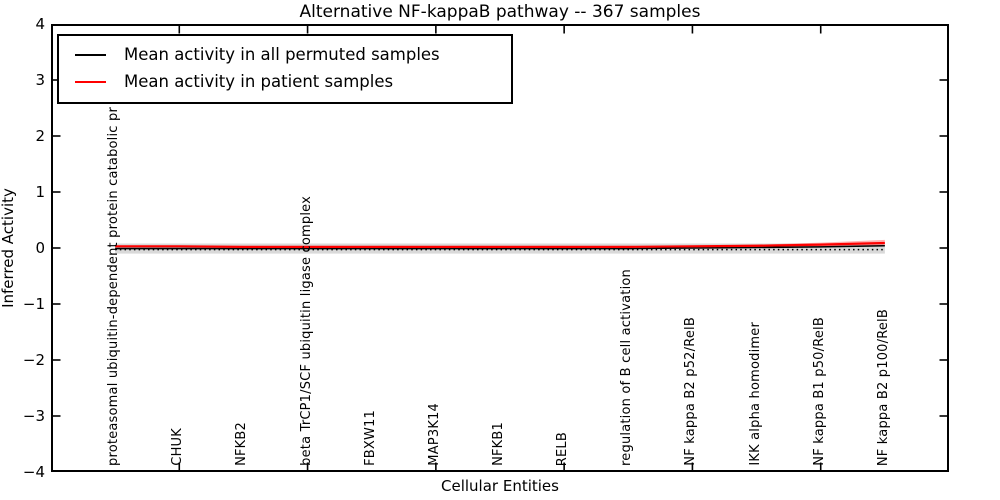  I want to click on series-line-mean-activity-in-all-permuted-samples, so click(500, 247).